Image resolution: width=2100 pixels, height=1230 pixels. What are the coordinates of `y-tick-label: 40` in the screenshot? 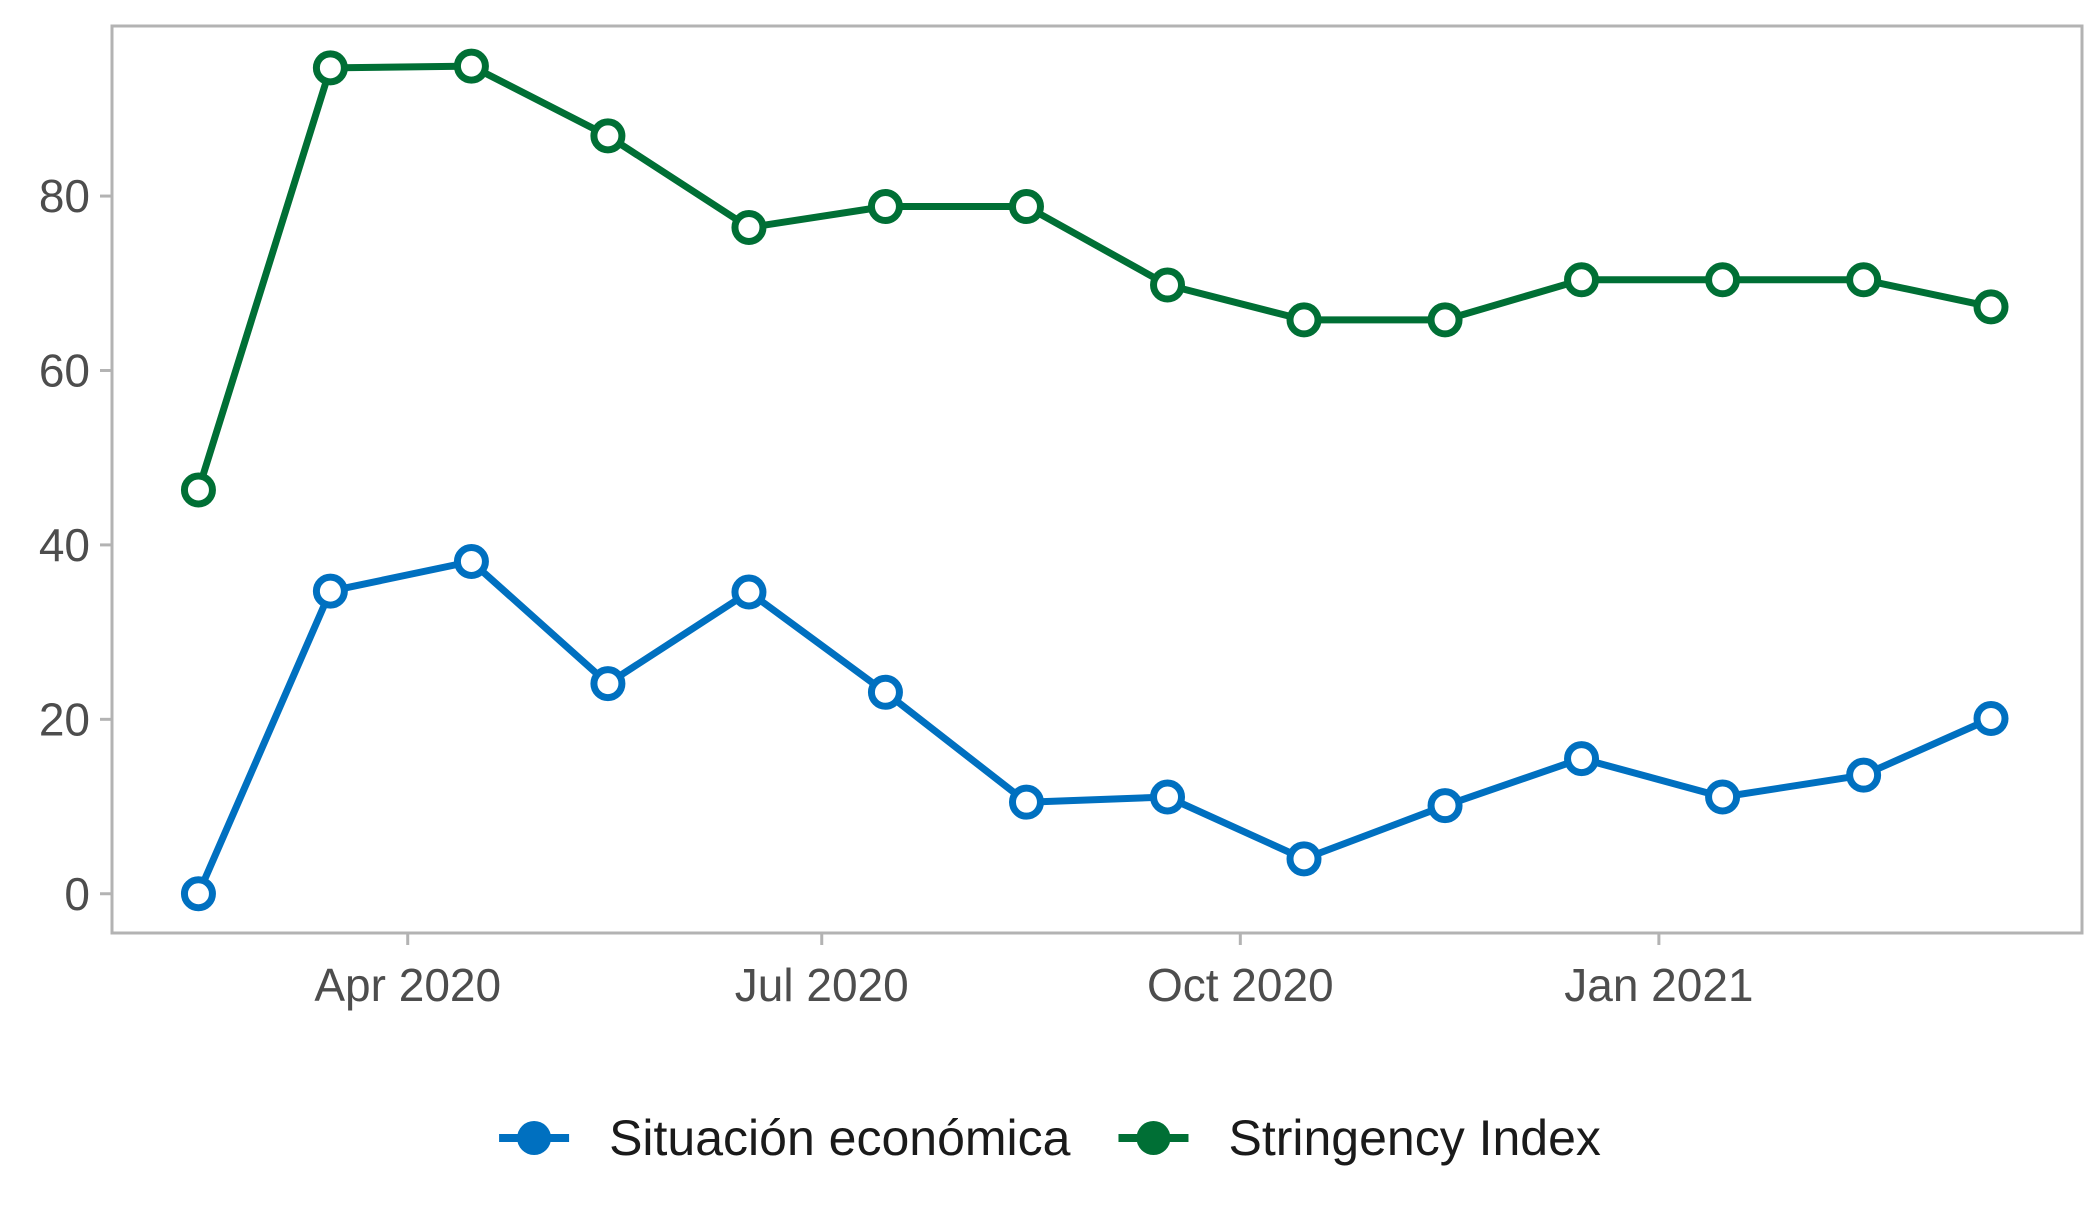 It's located at (64, 545).